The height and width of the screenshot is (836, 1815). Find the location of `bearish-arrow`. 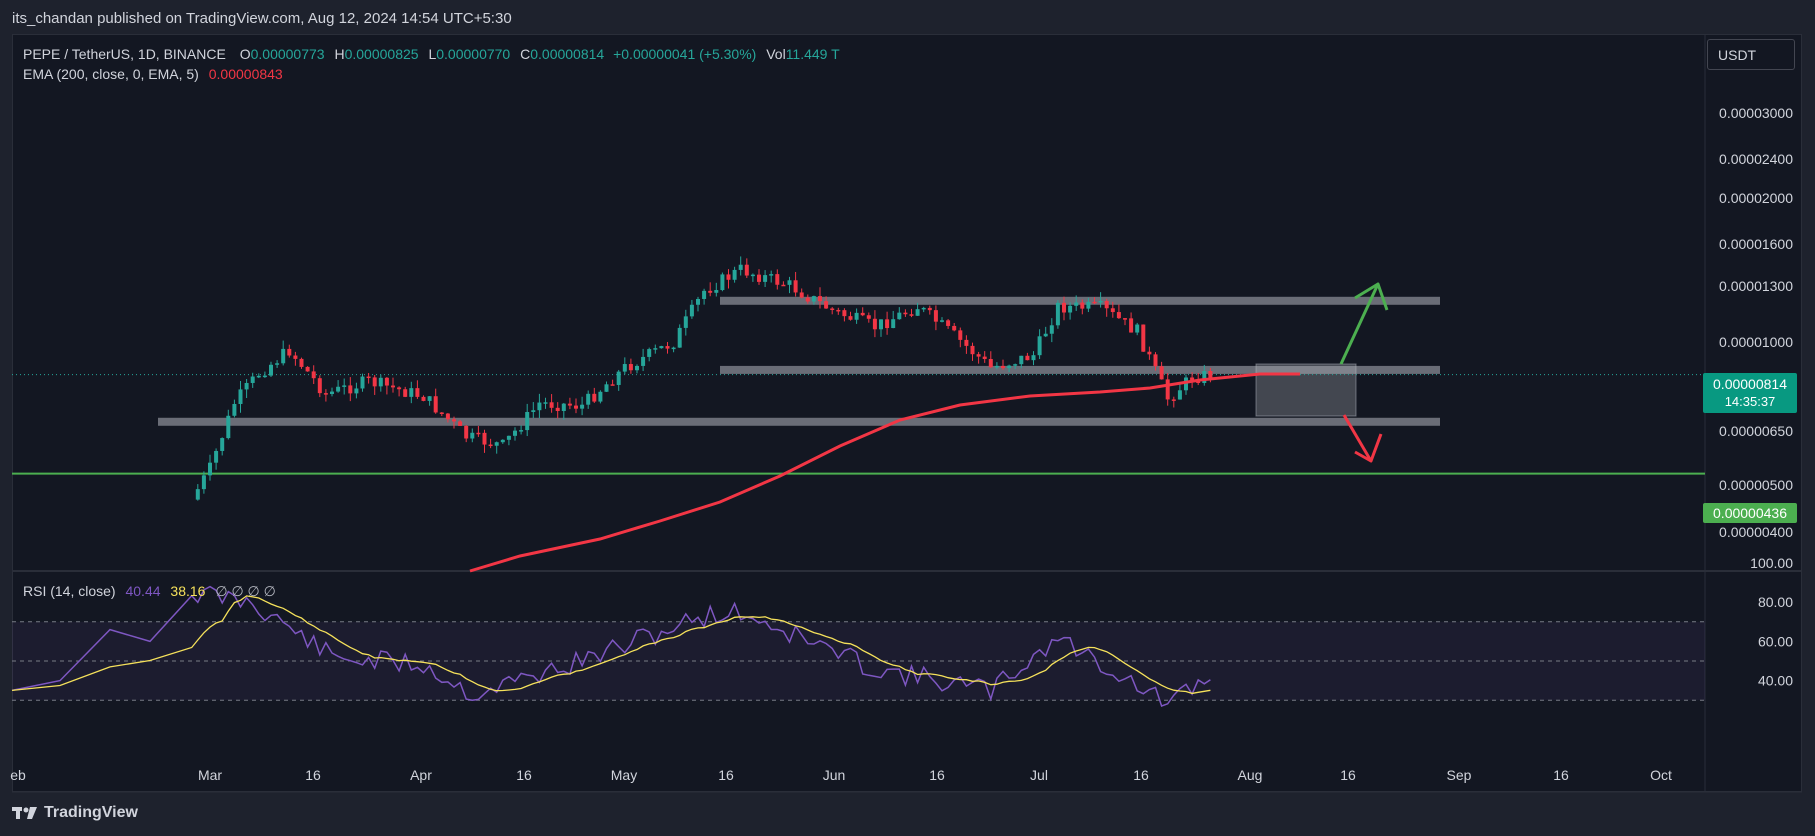

bearish-arrow is located at coordinates (1357, 438).